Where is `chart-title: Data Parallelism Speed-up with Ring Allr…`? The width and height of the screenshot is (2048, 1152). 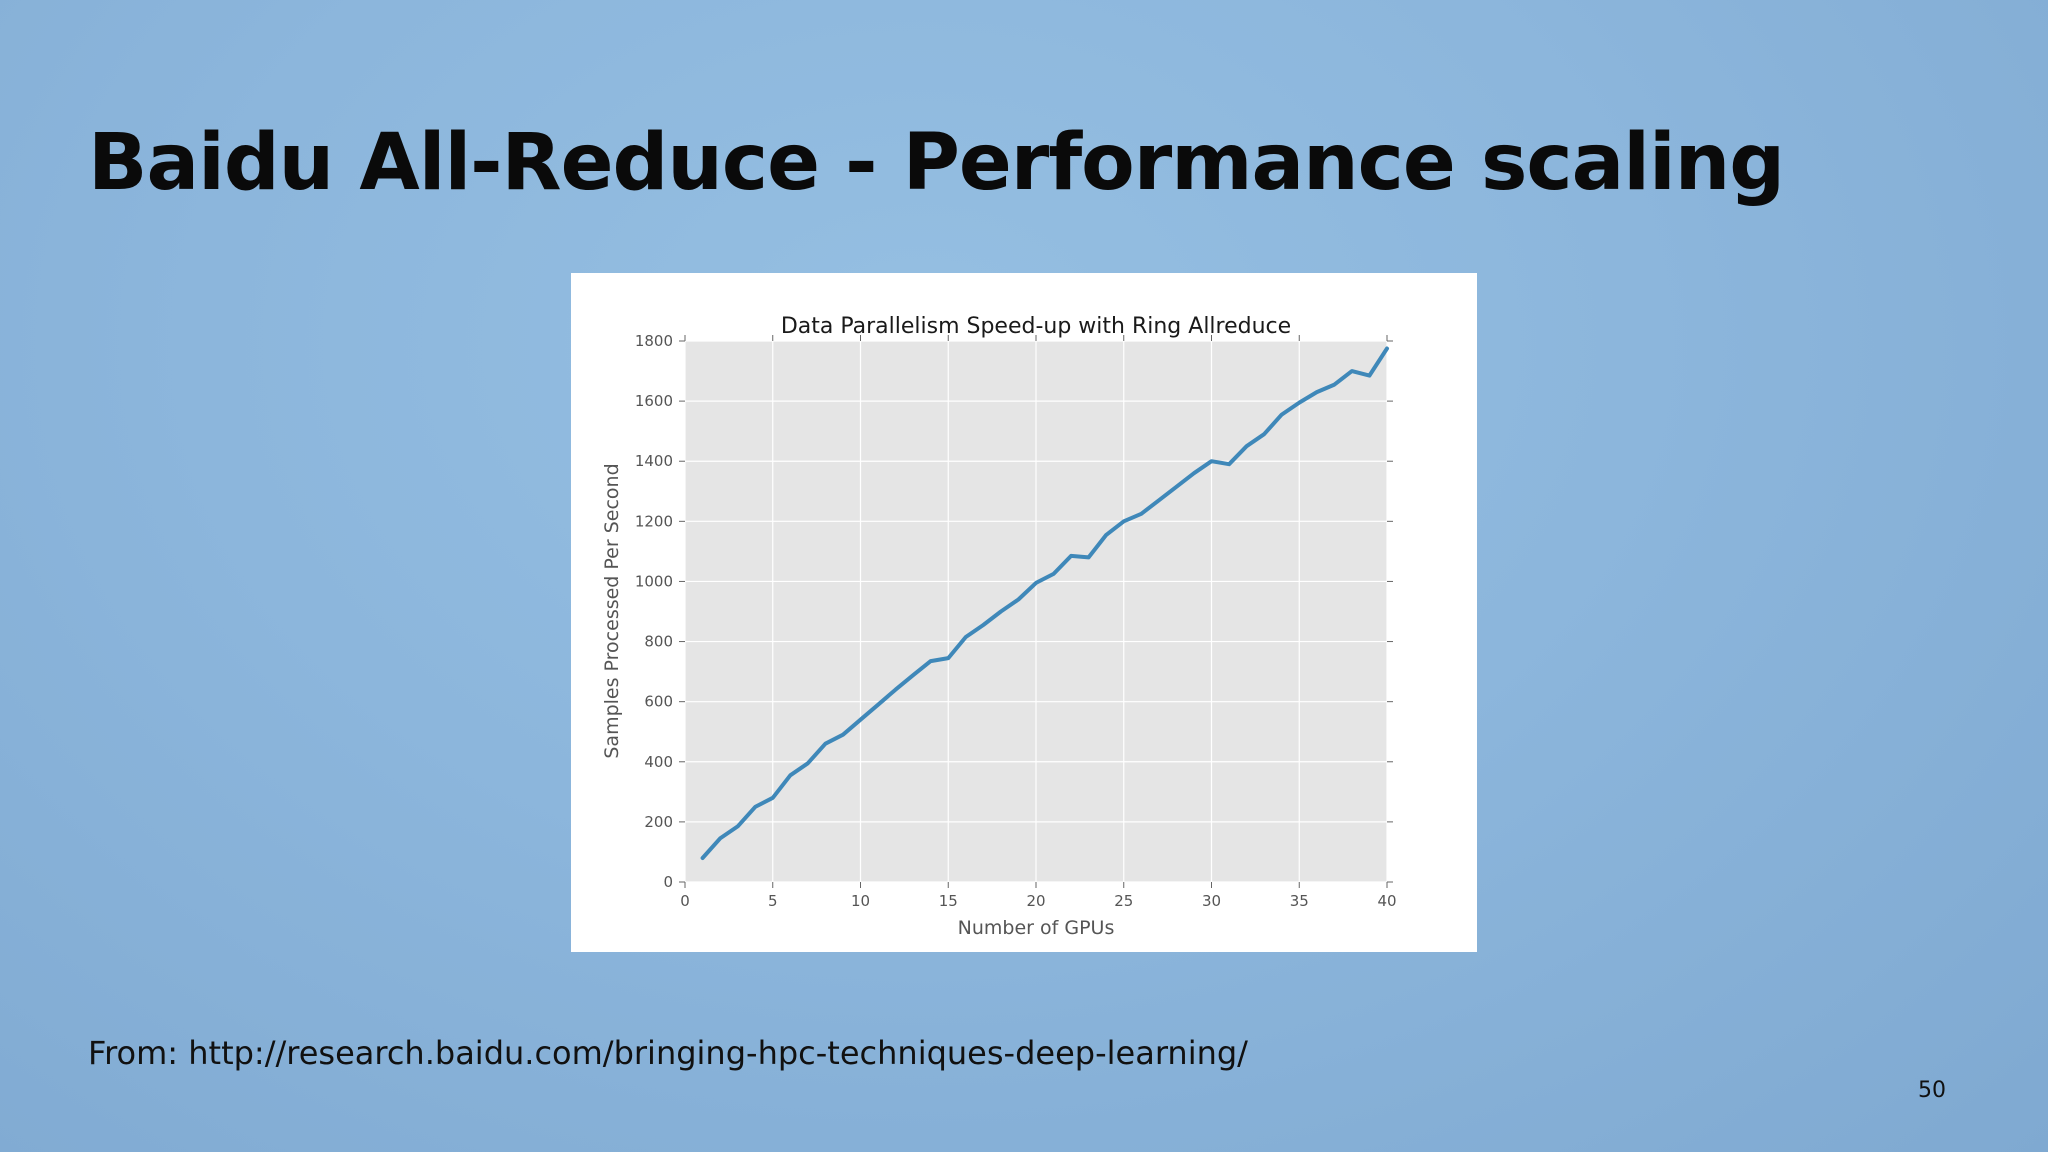 chart-title: Data Parallelism Speed-up with Ring Allr… is located at coordinates (1036, 326).